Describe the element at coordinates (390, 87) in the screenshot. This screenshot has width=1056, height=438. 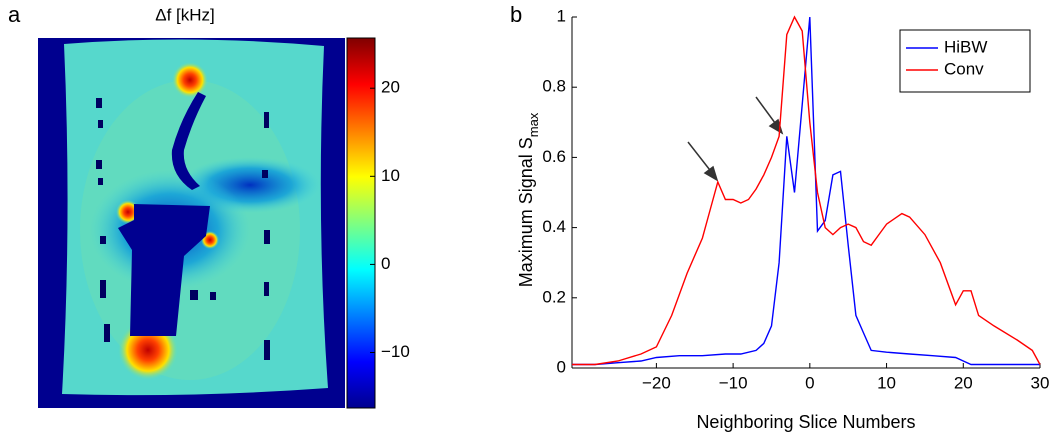
I see `colorbar-tick-label: 20` at that location.